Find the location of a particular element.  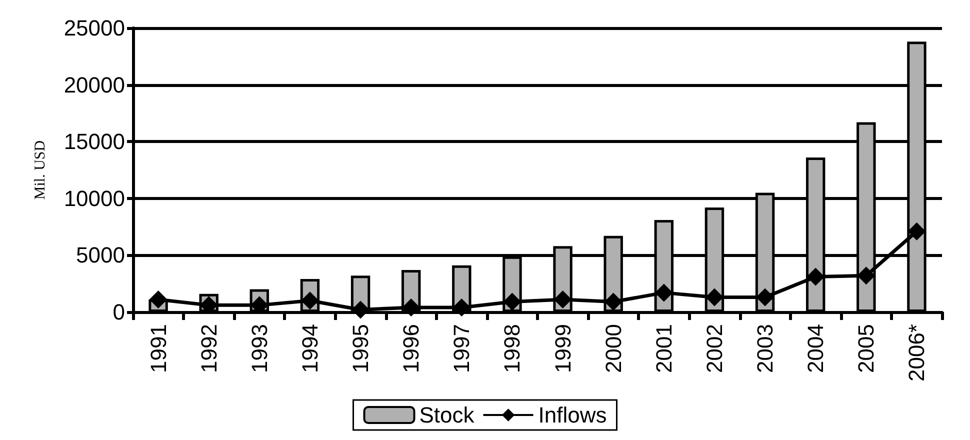

x-tick-label: 1994 is located at coordinates (309, 348).